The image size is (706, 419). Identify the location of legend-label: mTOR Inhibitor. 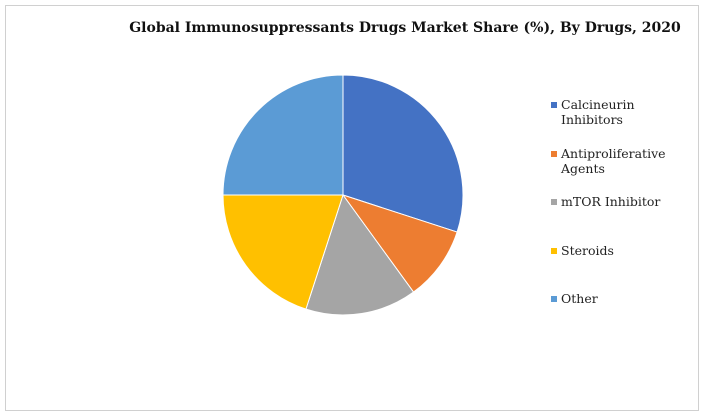
(611, 201).